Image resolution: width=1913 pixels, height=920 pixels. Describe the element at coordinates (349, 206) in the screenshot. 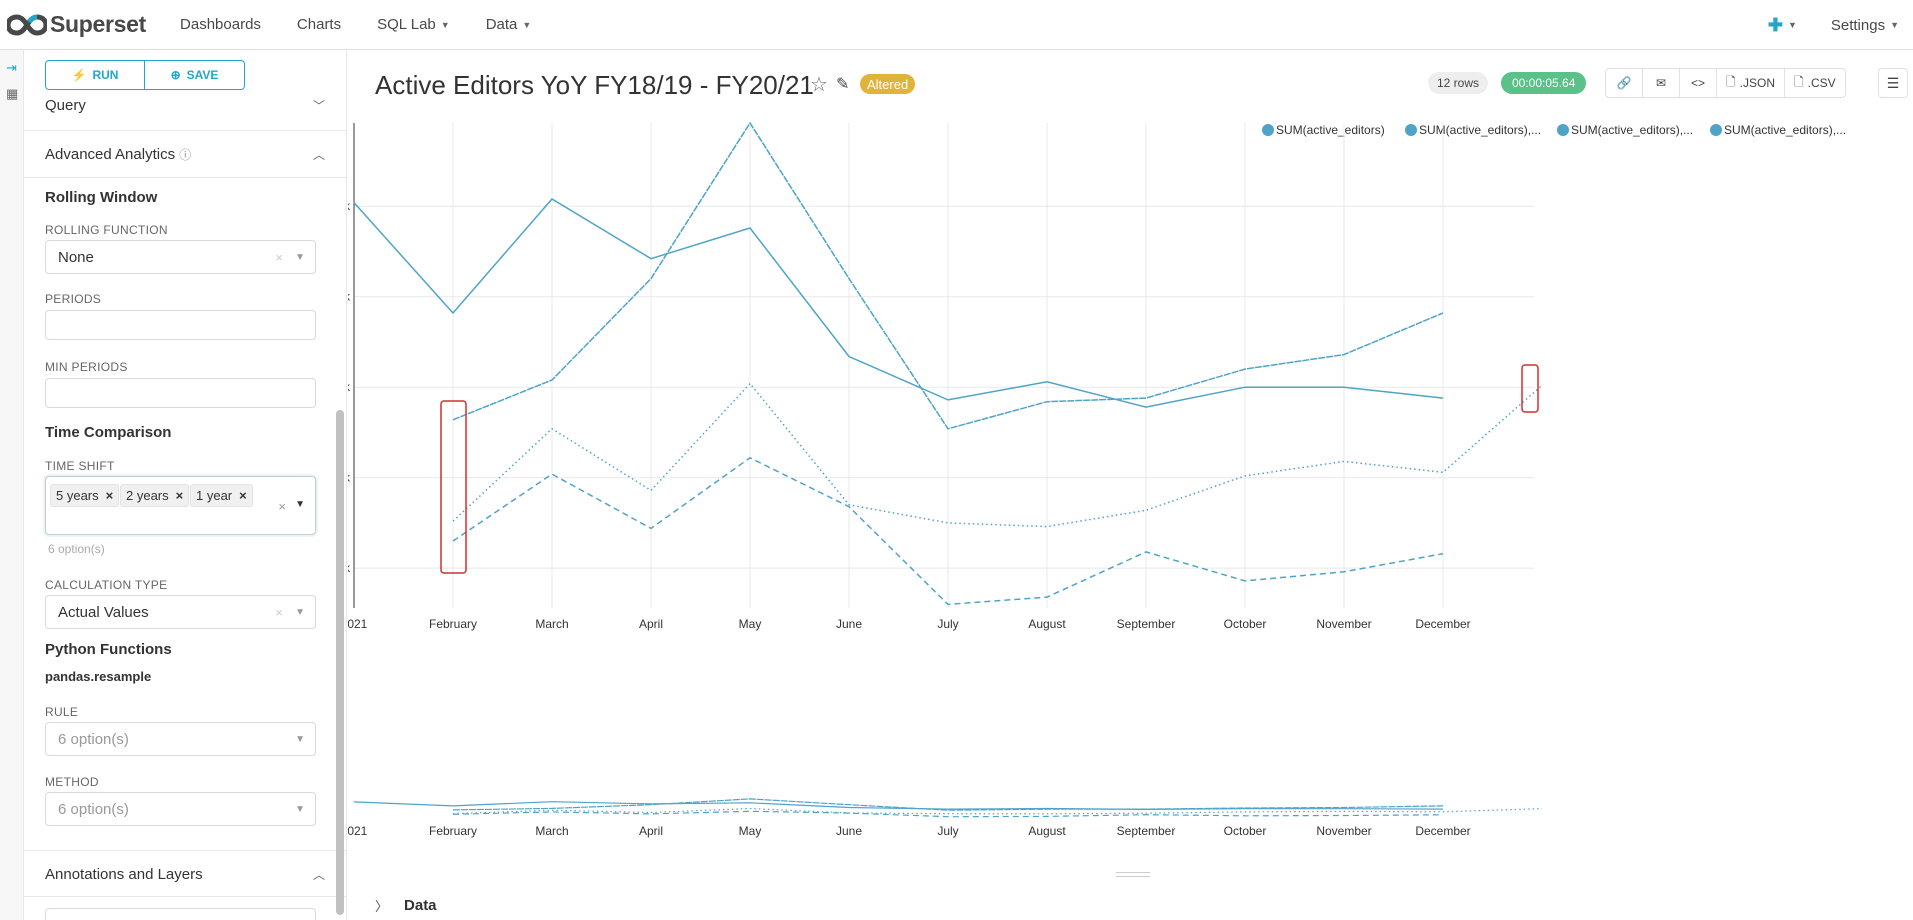

I see `y-tick-label: 100k` at that location.